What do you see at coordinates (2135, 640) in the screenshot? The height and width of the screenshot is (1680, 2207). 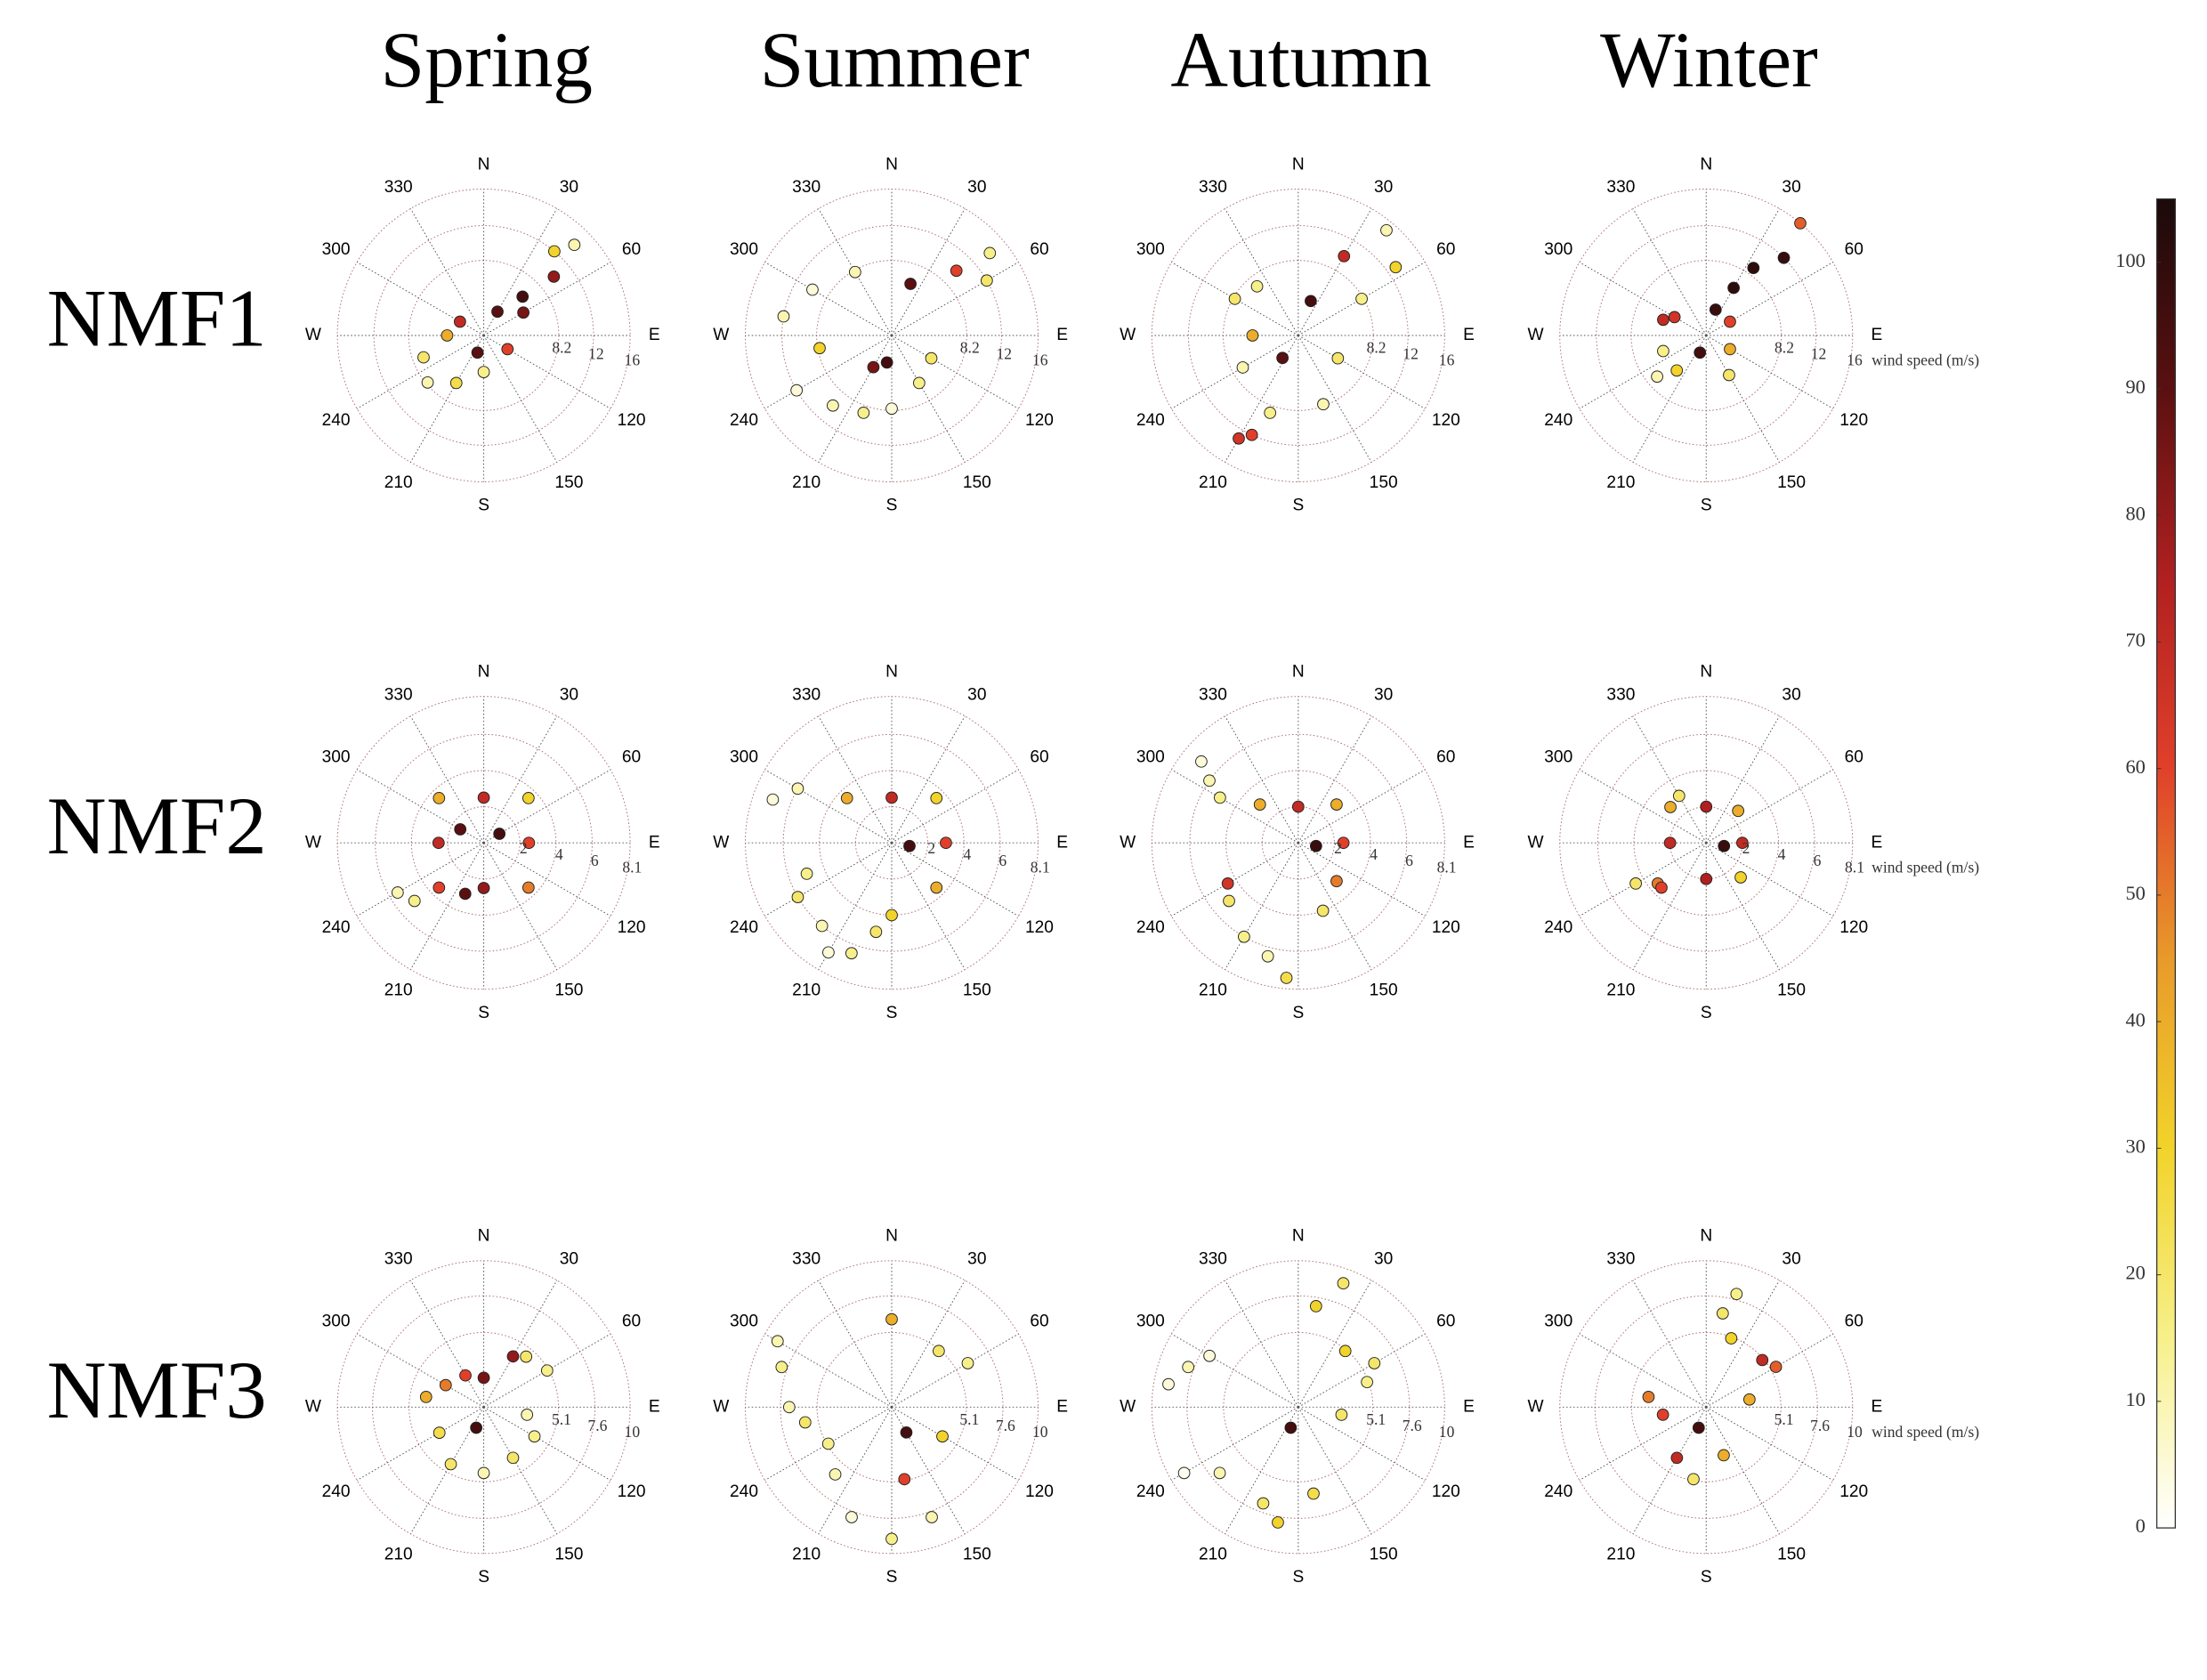 I see `colorbar-tick-label: 70` at bounding box center [2135, 640].